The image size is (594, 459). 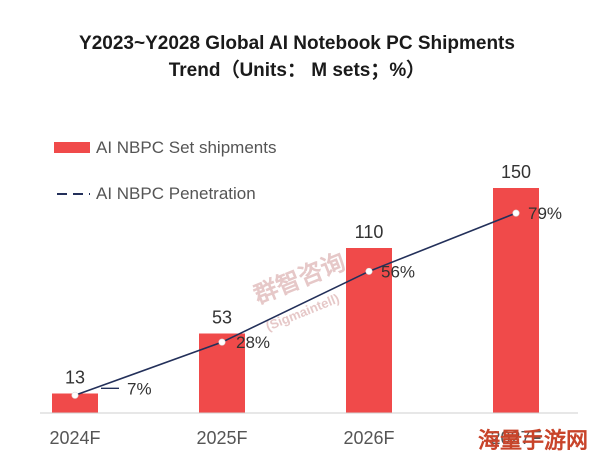 I want to click on legend-line-label: AI NBPC Penetration, so click(x=176, y=193).